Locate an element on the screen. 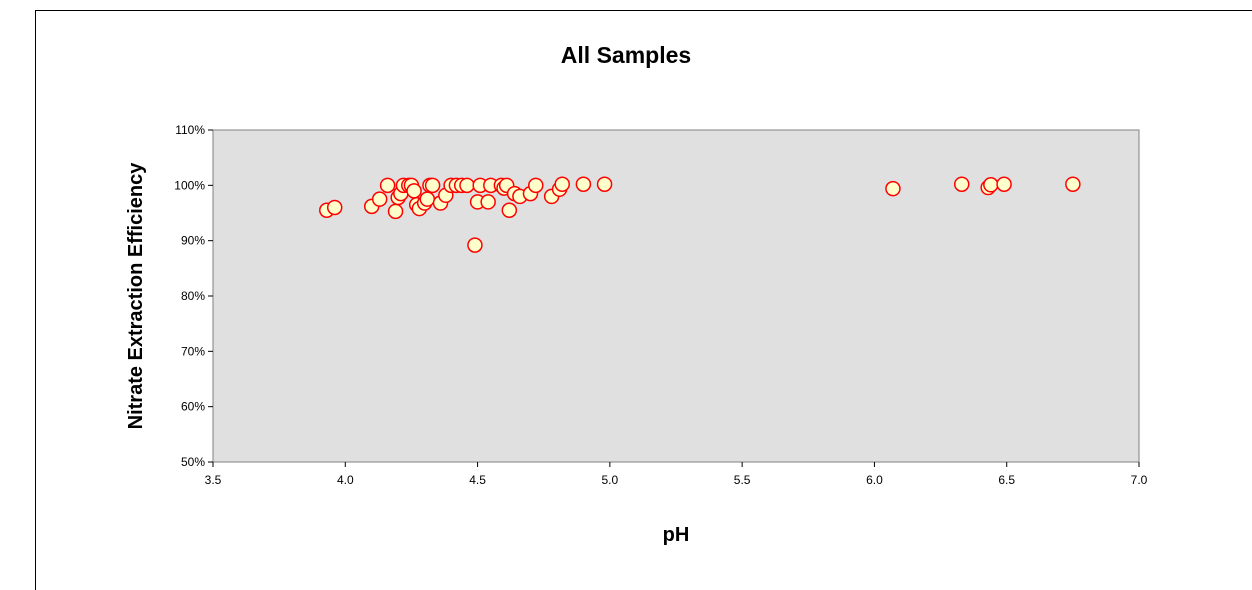 The height and width of the screenshot is (590, 1252). y-tick-label: 100% is located at coordinates (189, 185).